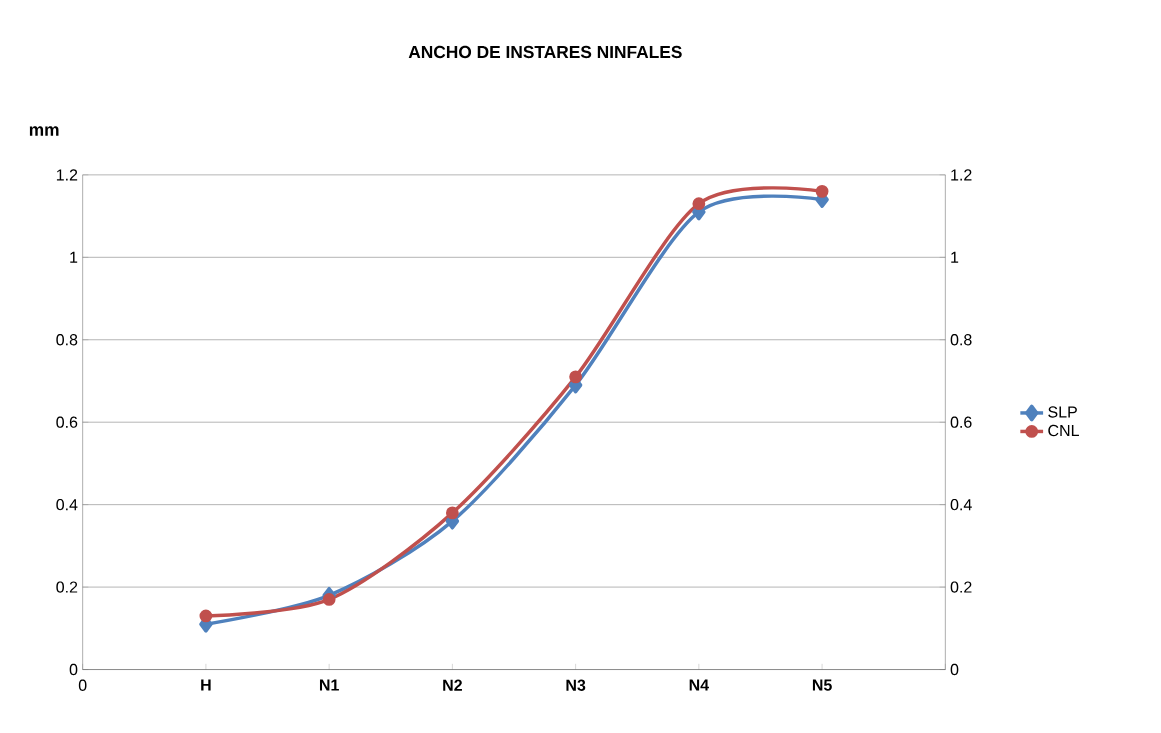 Image resolution: width=1161 pixels, height=733 pixels. I want to click on y-tick-label: 1.2, so click(67, 175).